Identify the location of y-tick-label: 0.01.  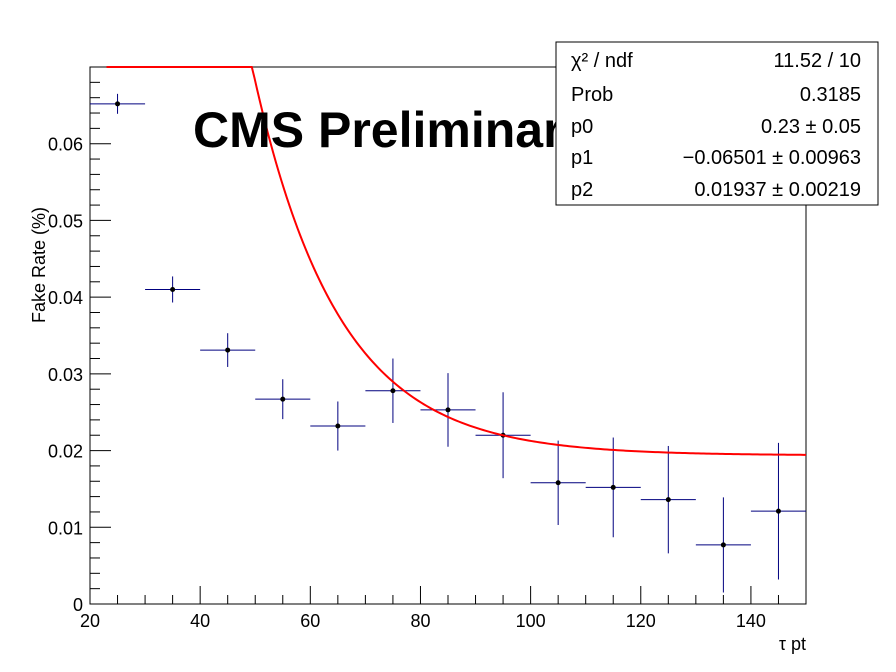
(65, 528).